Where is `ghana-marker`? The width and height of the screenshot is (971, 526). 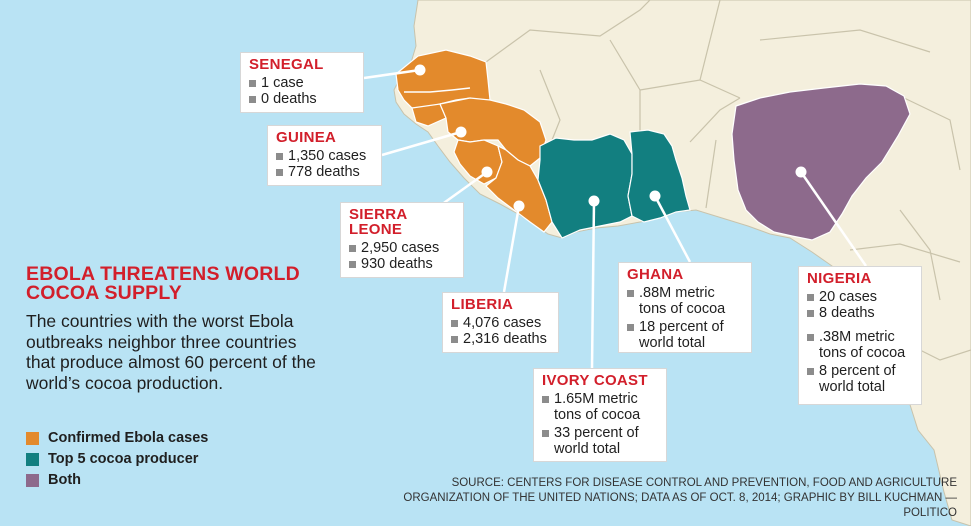 ghana-marker is located at coordinates (655, 196).